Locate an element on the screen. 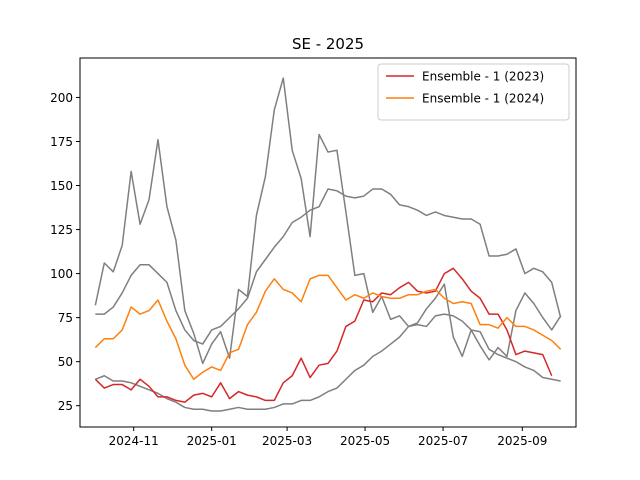  chart-title: SE - 2025 is located at coordinates (328, 44).